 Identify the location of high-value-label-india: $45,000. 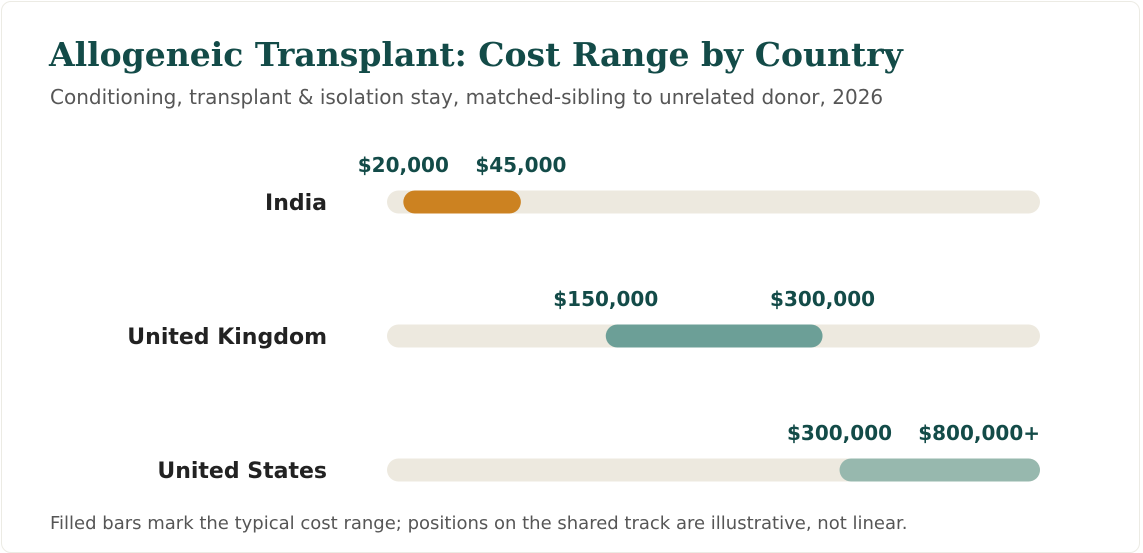
(520, 165).